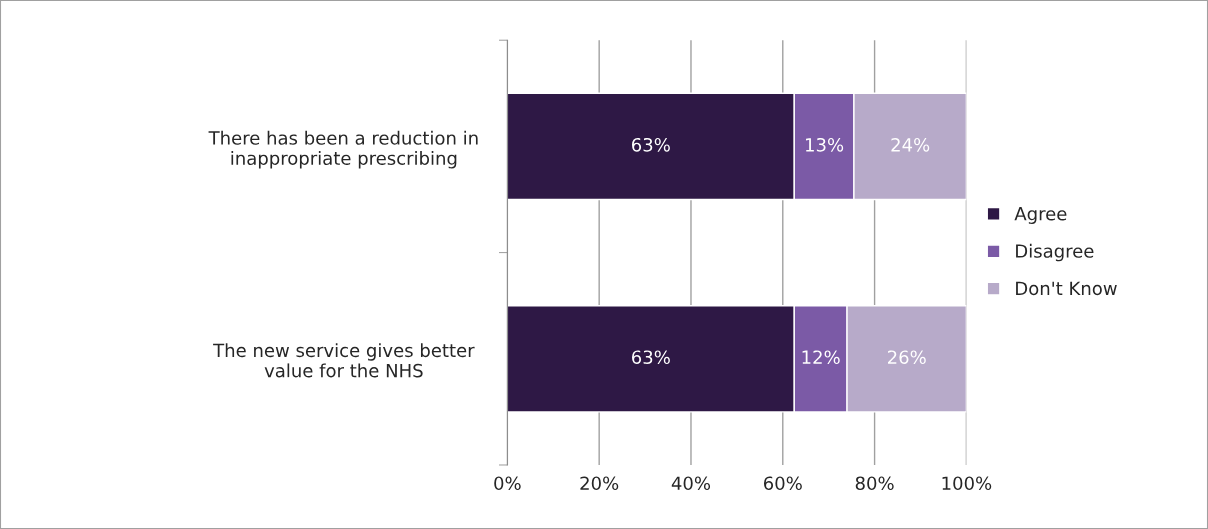  What do you see at coordinates (507, 483) in the screenshot?
I see `x-tick-label: 0%` at bounding box center [507, 483].